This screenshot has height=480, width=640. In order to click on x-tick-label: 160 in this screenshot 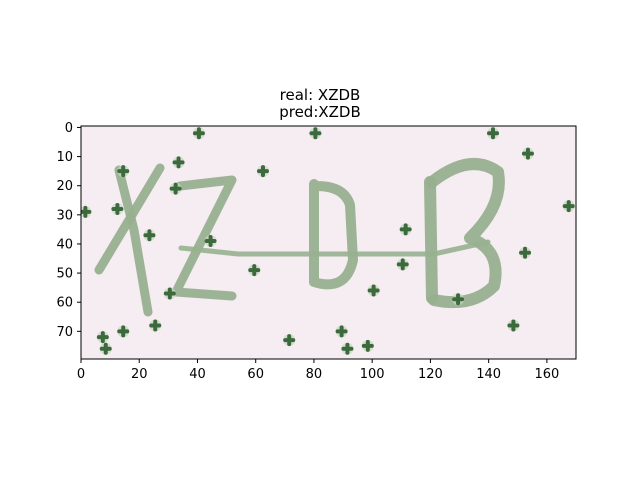, I will do `click(546, 374)`.